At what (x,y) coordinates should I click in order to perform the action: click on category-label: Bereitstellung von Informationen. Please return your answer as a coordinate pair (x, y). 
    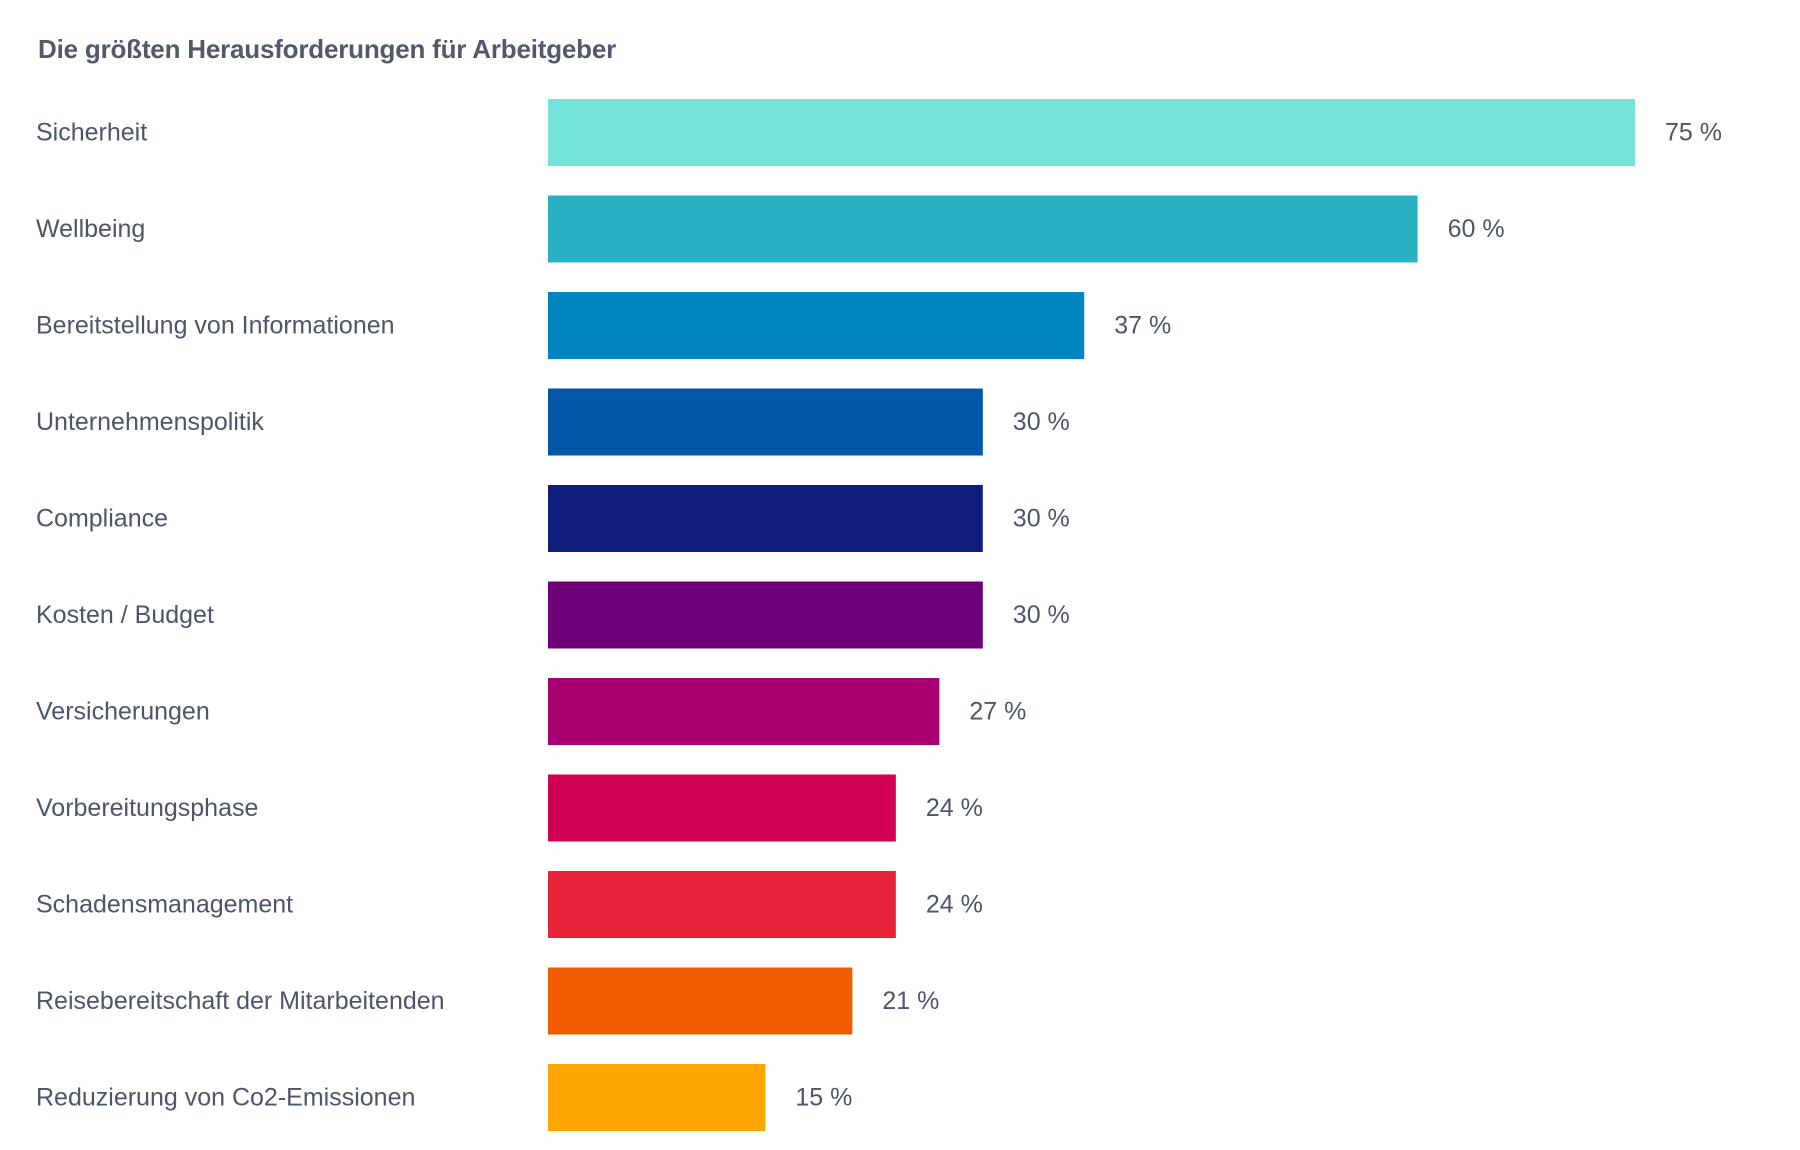
    Looking at the image, I should click on (215, 326).